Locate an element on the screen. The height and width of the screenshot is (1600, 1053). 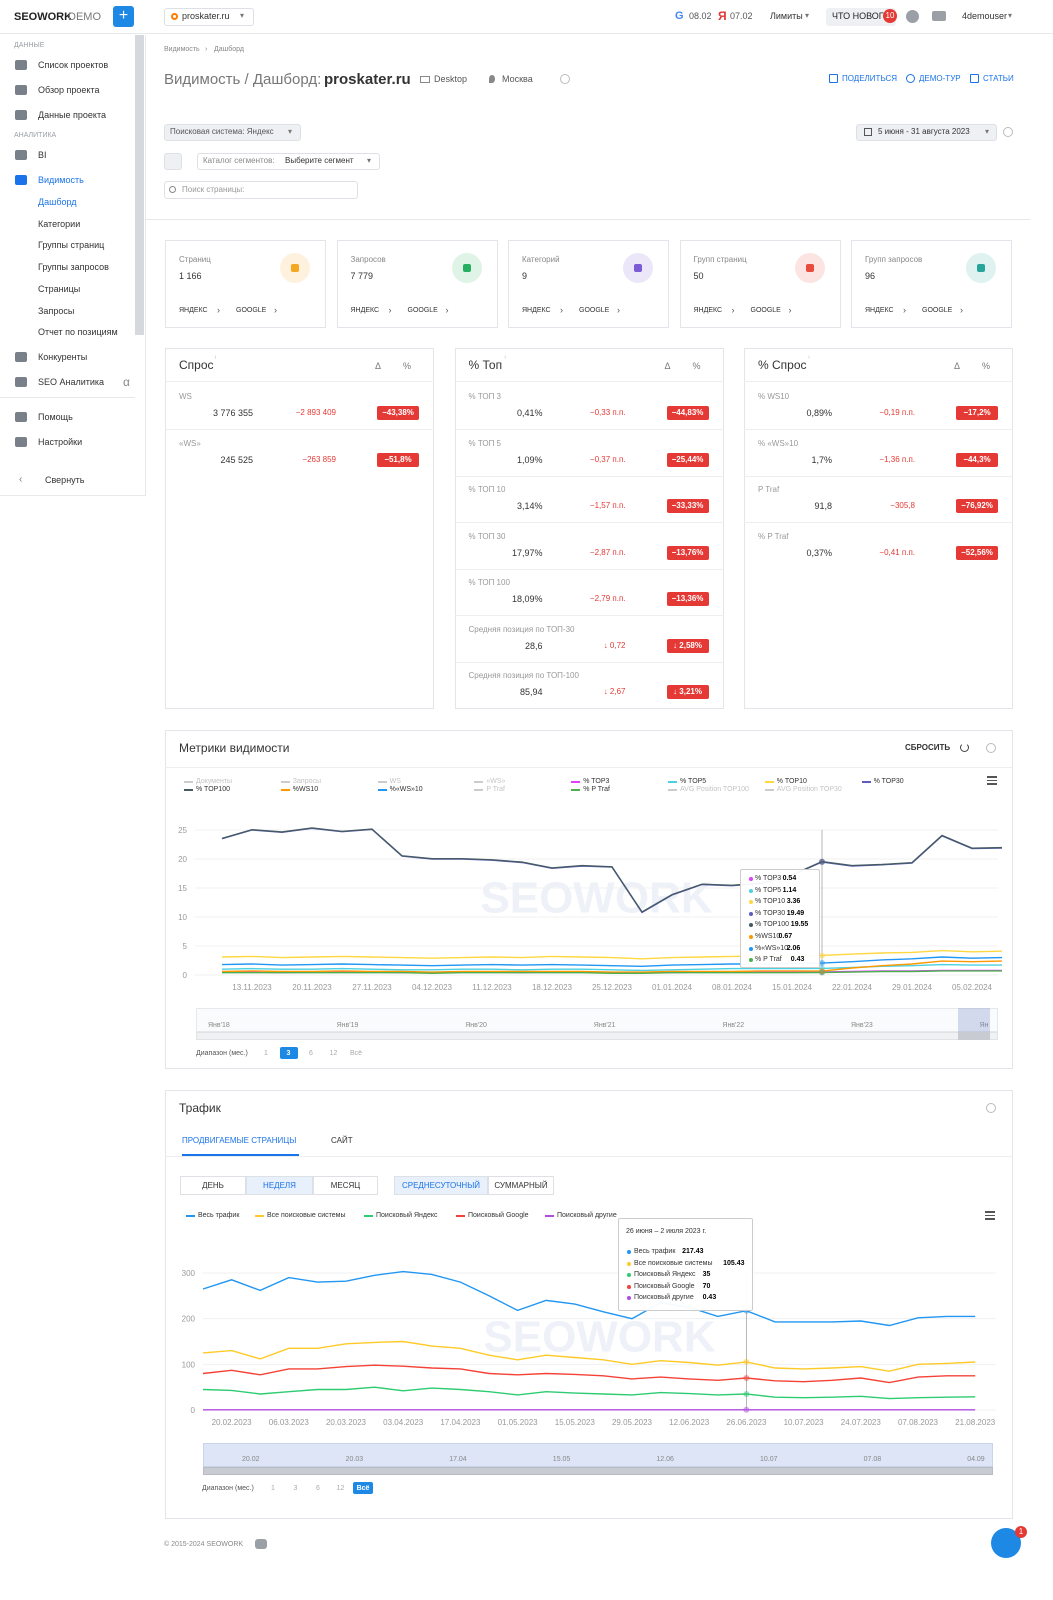
limits: Лимиты is located at coordinates (786, 16).